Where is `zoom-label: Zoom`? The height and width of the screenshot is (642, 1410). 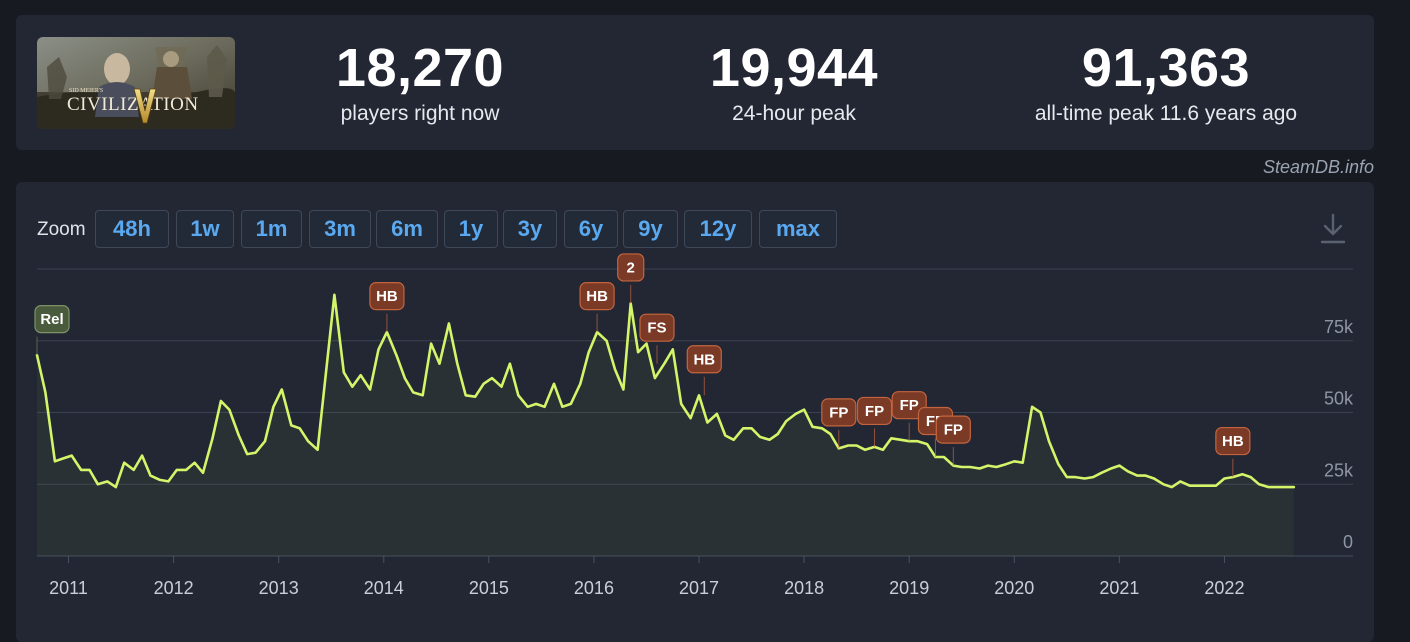 zoom-label: Zoom is located at coordinates (61, 229).